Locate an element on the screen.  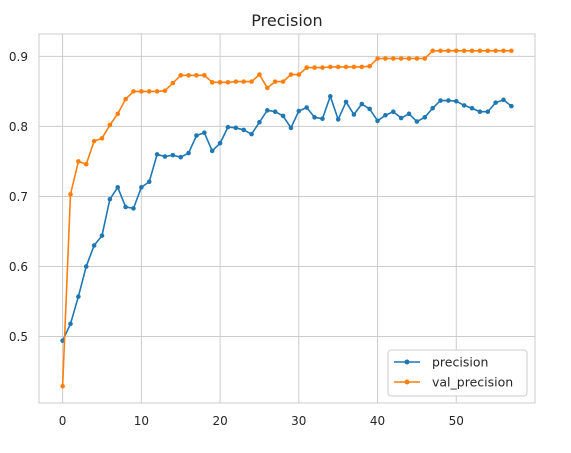
chart-title: Precision is located at coordinates (286, 20).